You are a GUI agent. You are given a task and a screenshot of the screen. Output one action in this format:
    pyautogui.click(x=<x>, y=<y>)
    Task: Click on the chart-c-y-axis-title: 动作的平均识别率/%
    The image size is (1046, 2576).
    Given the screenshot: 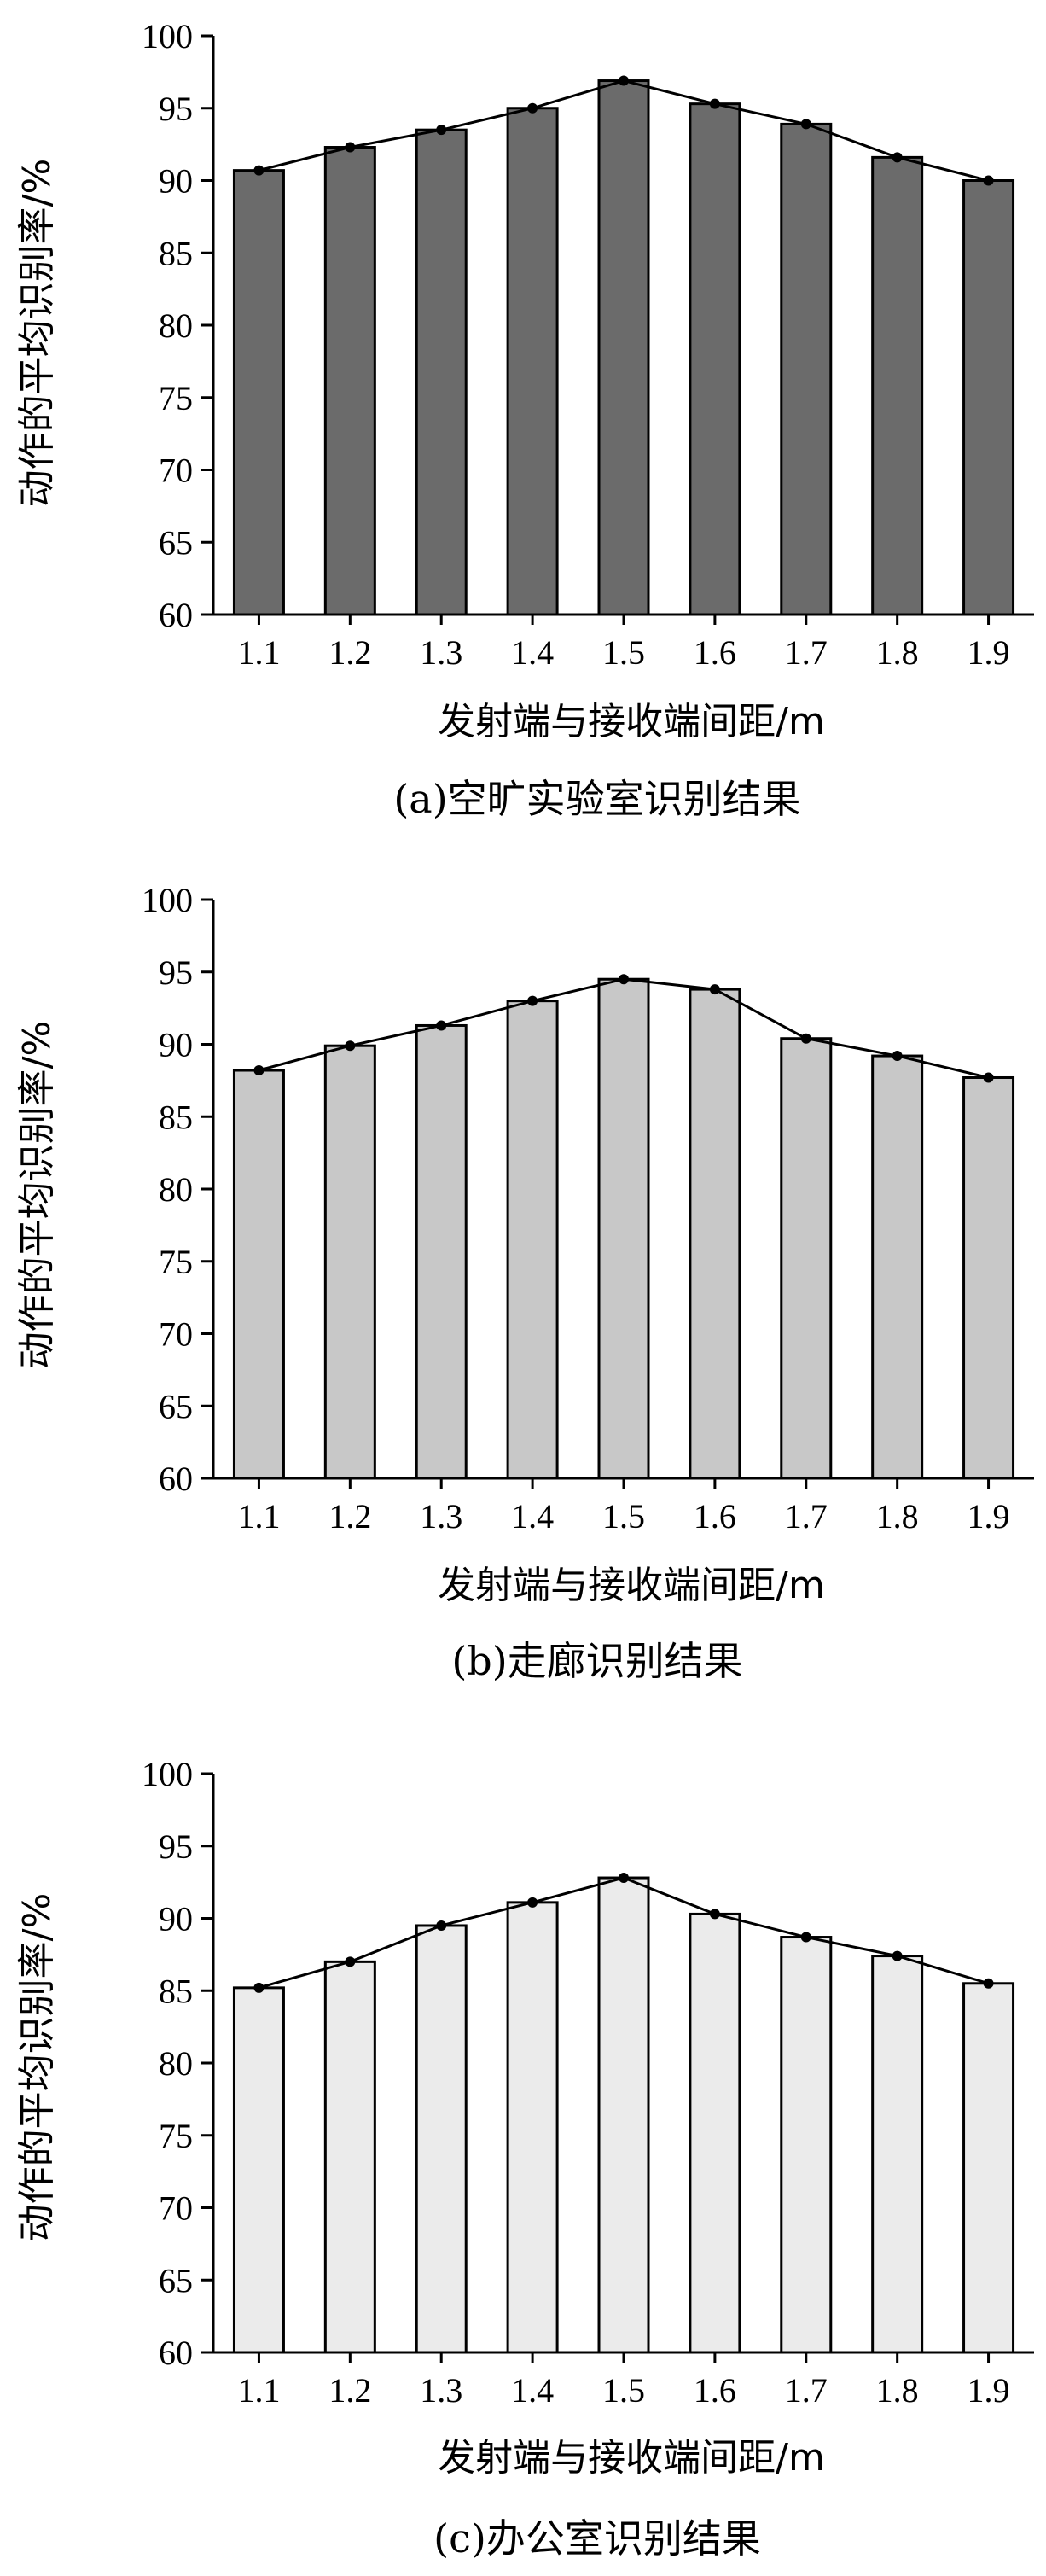 What is the action you would take?
    pyautogui.click(x=37, y=2067)
    